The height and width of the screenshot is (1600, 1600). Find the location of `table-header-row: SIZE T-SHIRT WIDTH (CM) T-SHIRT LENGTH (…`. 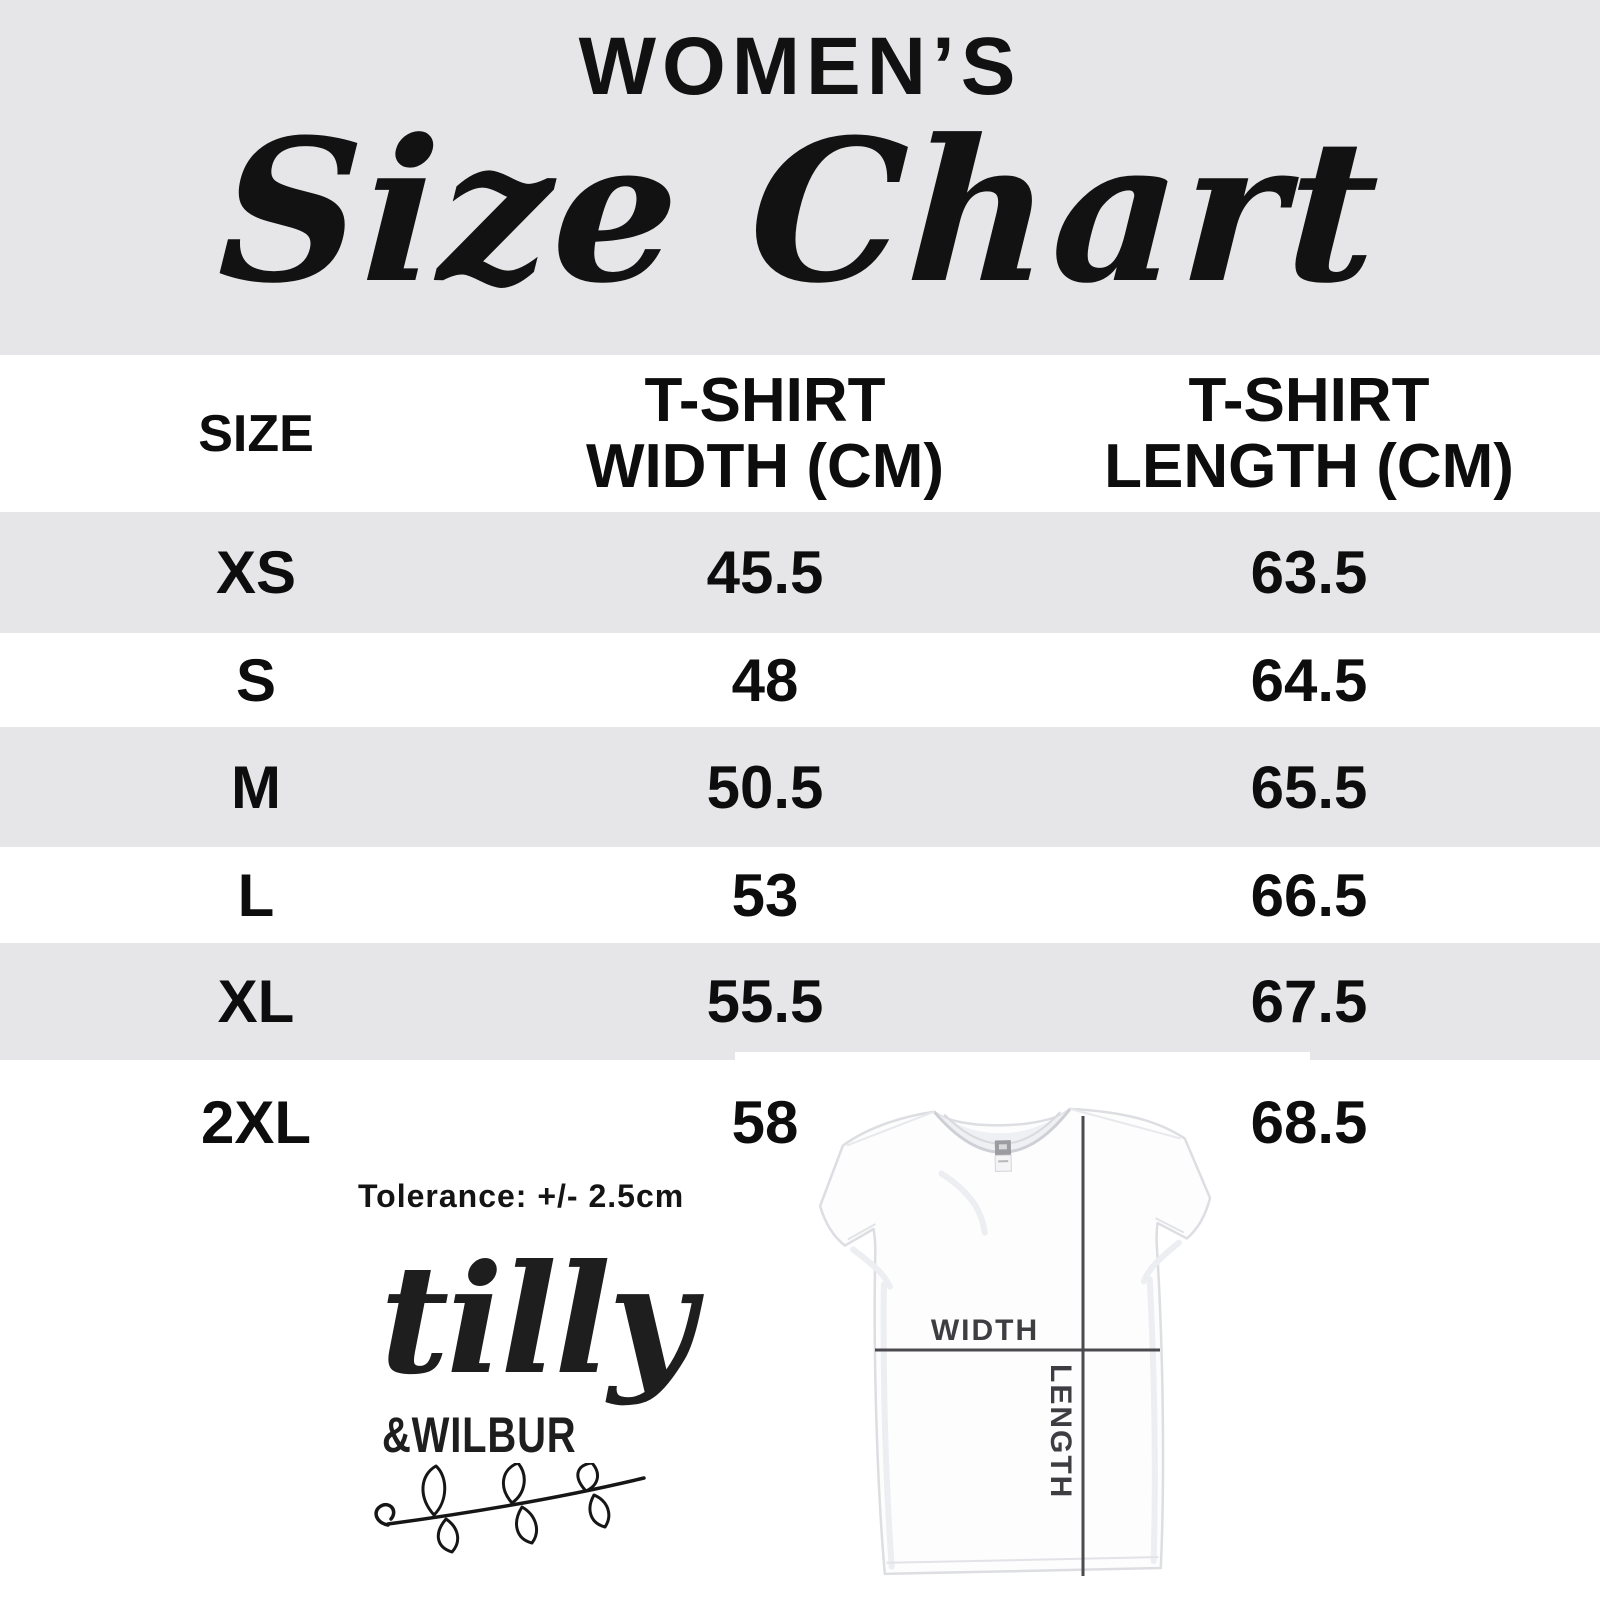

table-header-row: SIZE T-SHIRT WIDTH (CM) T-SHIRT LENGTH (… is located at coordinates (800, 433).